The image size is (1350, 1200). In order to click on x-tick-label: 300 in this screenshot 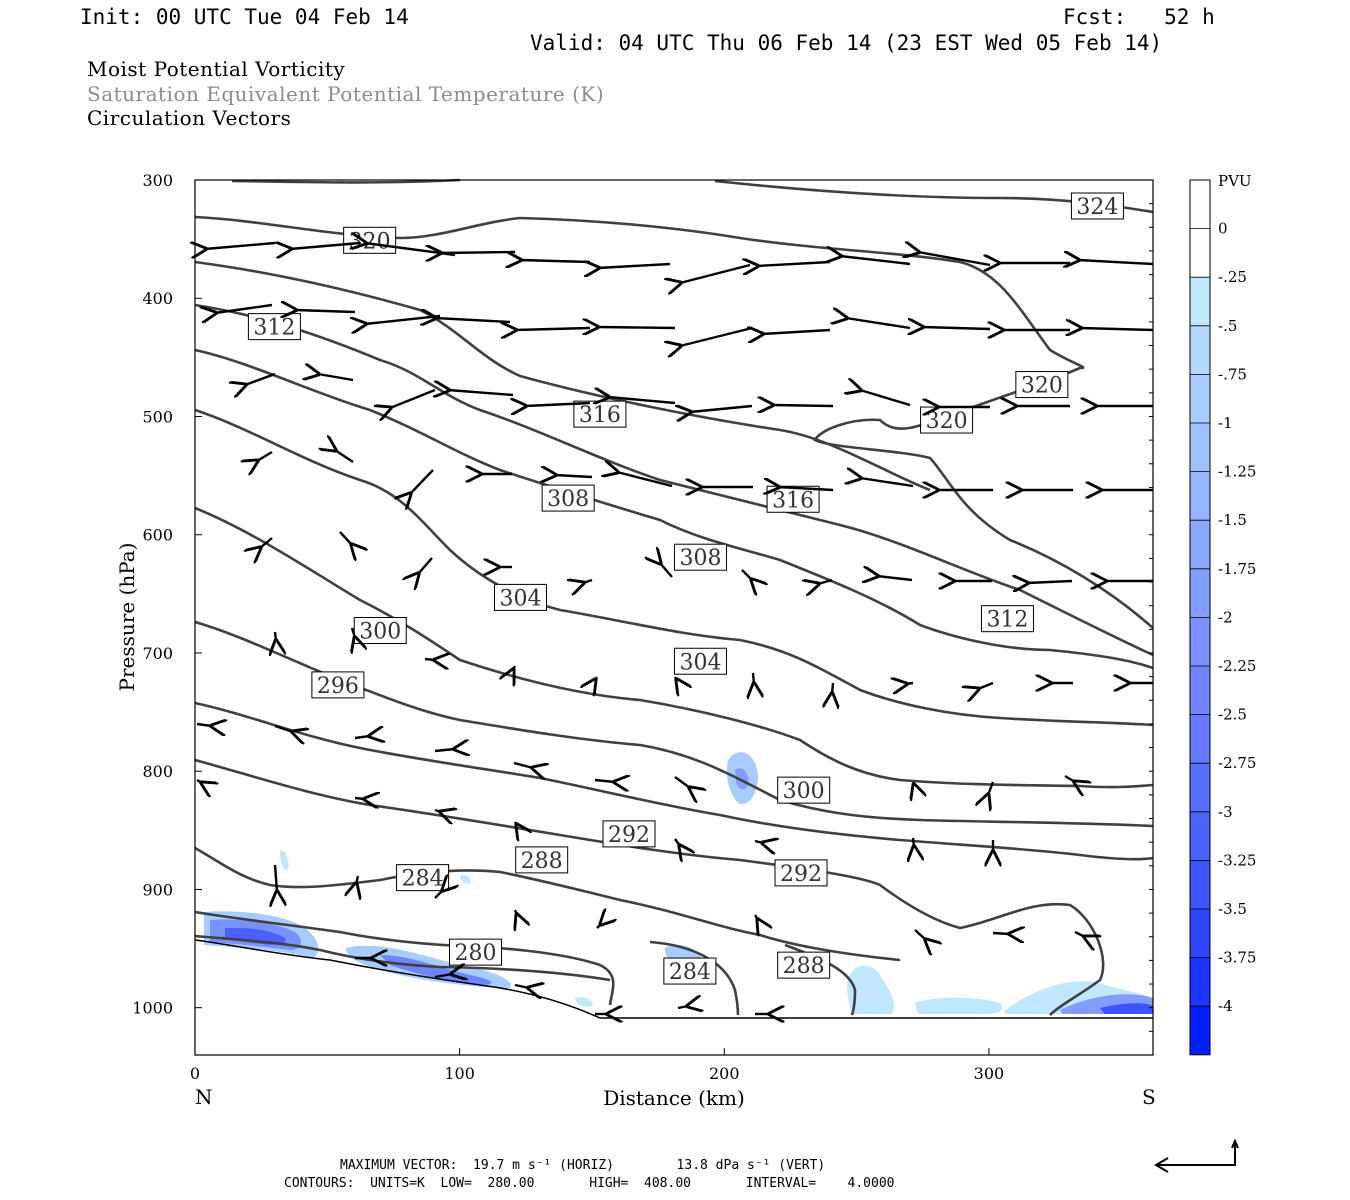, I will do `click(989, 1073)`.